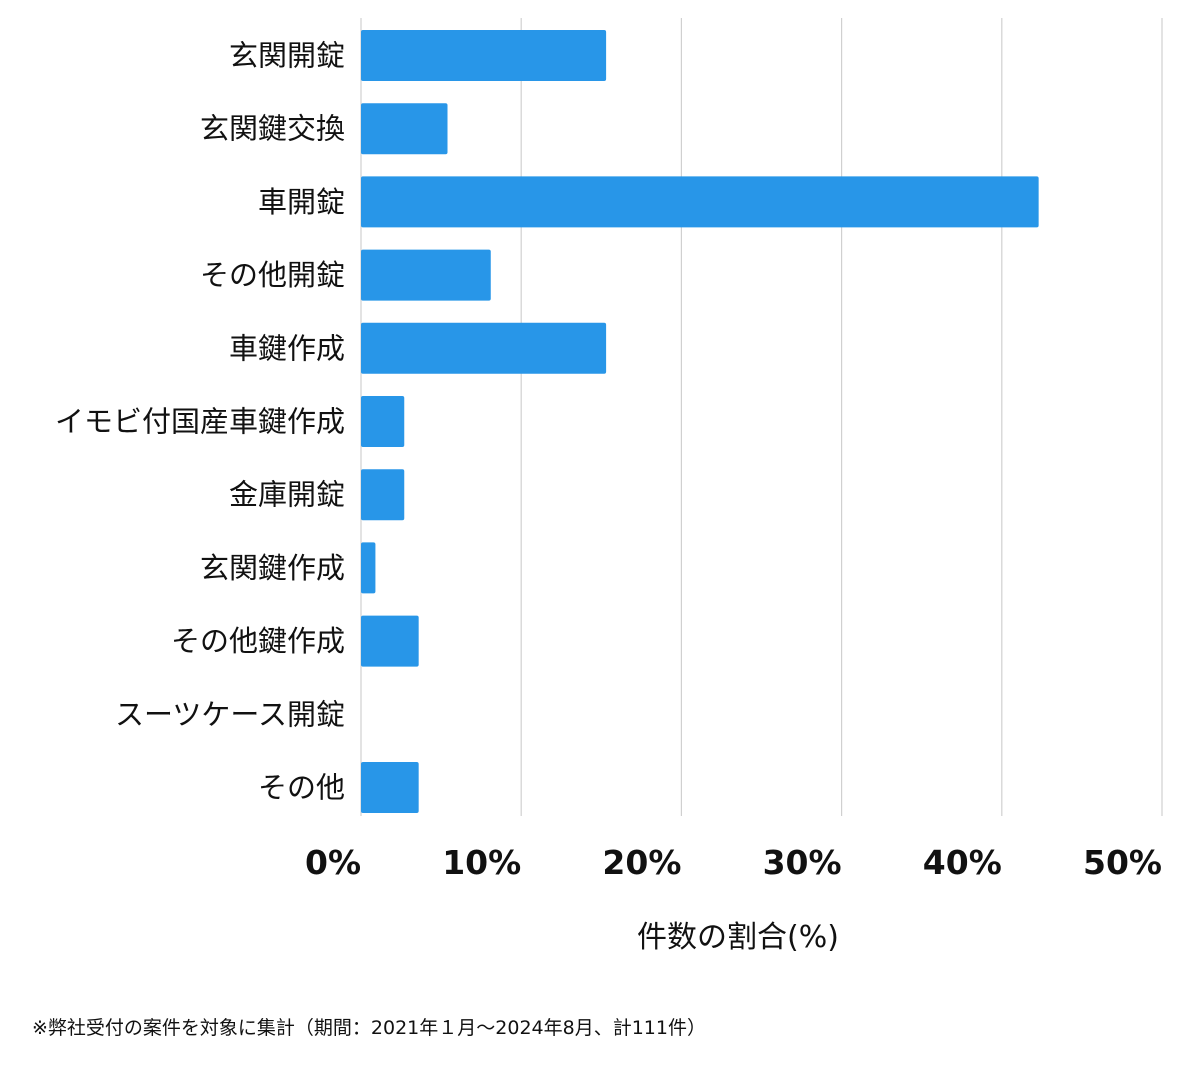 Image resolution: width=1200 pixels, height=1069 pixels. What do you see at coordinates (272, 129) in the screenshot?
I see `category-label-1: 玄関鍵交換` at bounding box center [272, 129].